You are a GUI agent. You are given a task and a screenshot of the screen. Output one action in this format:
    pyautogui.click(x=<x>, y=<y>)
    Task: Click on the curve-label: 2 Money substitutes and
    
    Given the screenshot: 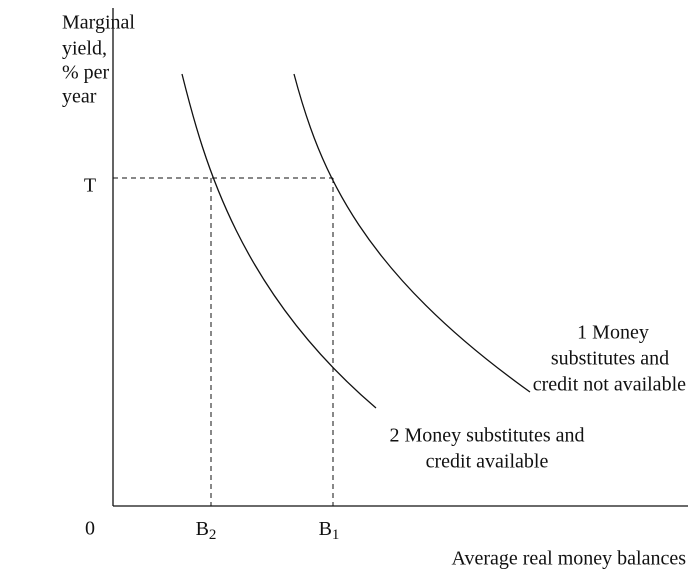 What is the action you would take?
    pyautogui.click(x=487, y=436)
    